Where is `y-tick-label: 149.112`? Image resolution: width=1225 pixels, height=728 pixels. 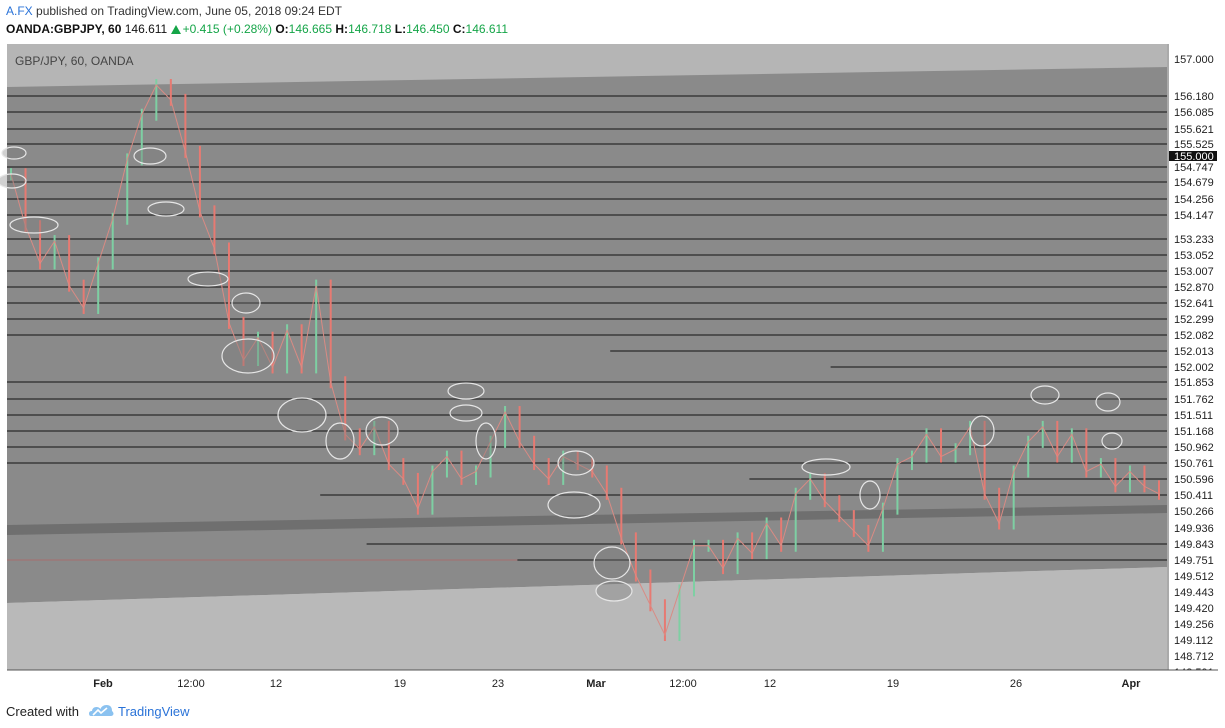
y-tick-label: 149.112 is located at coordinates (1193, 641).